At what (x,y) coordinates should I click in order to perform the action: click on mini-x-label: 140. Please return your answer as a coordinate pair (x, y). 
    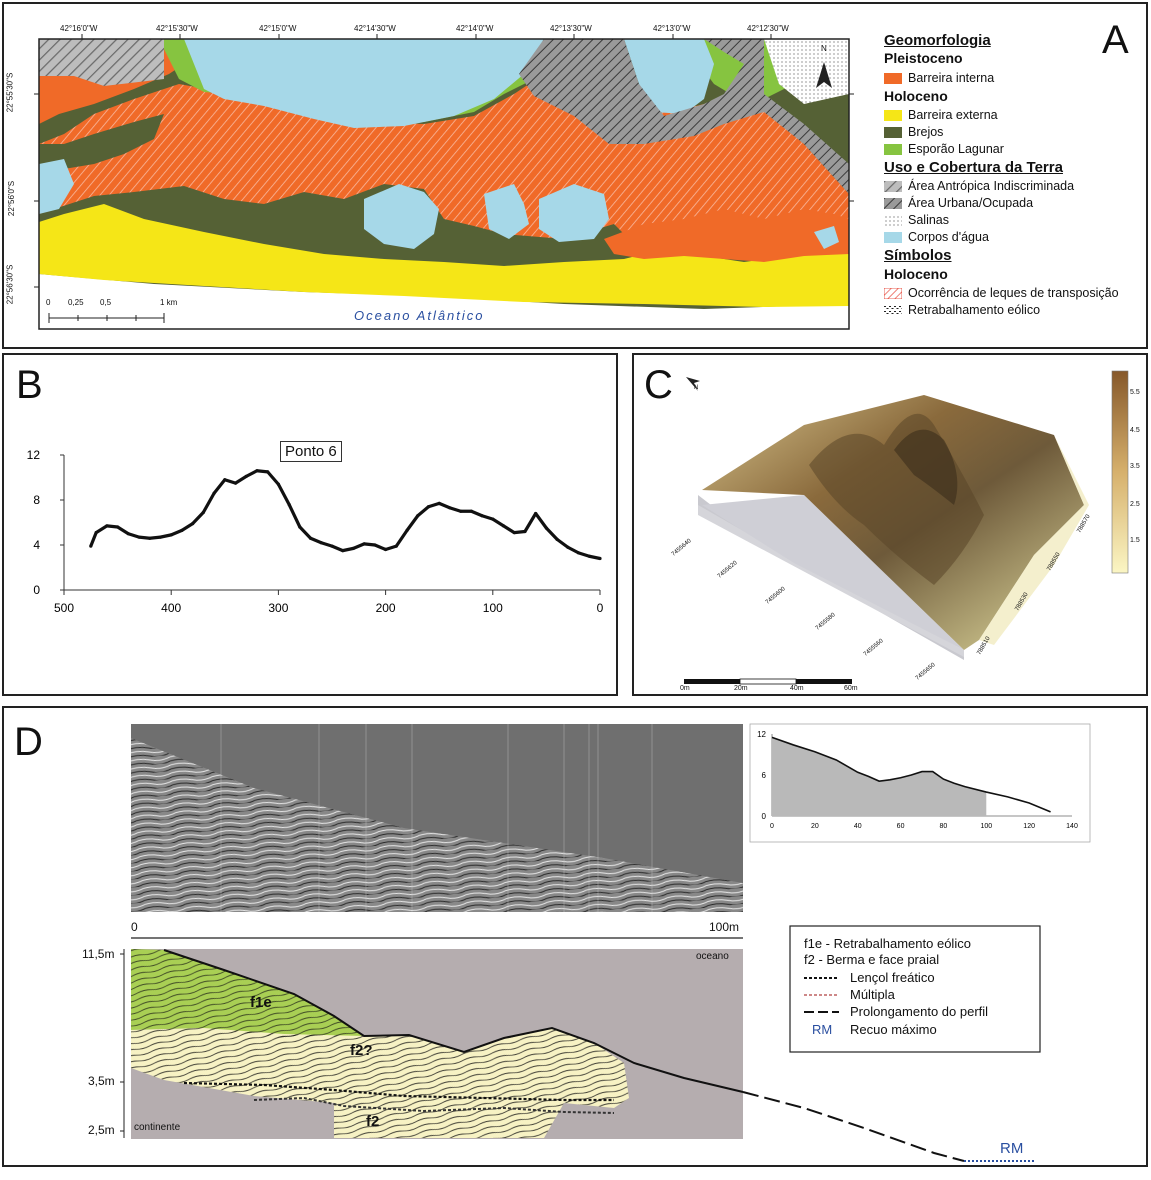
    Looking at the image, I should click on (1072, 826).